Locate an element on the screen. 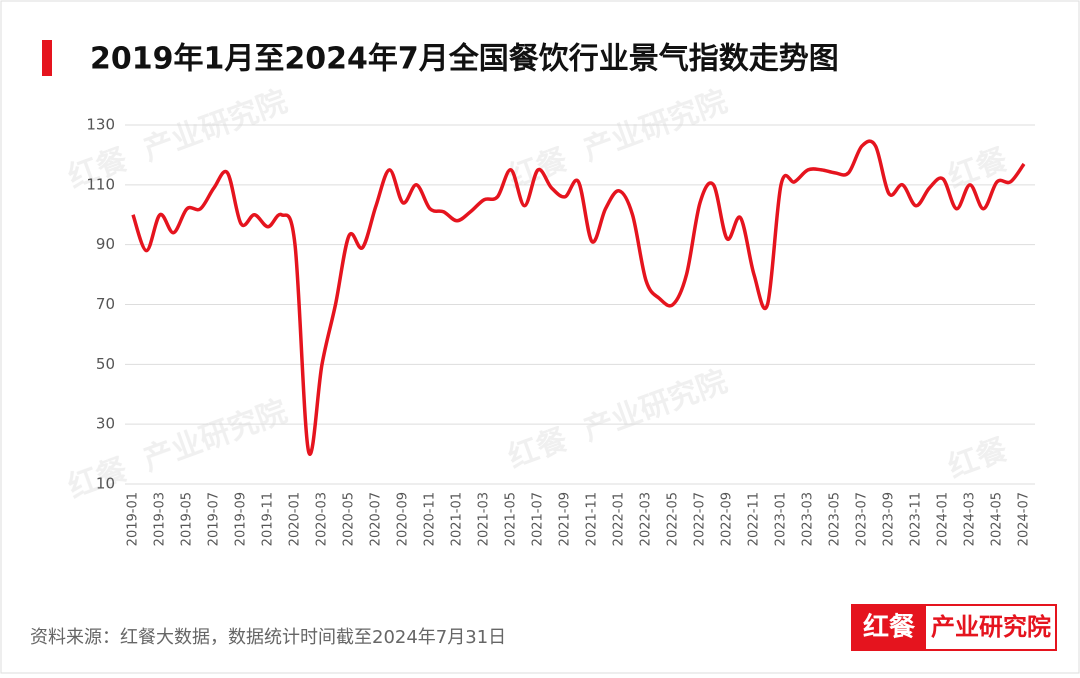 This screenshot has height=678, width=1080. brand-logo-box is located at coordinates (889, 627).